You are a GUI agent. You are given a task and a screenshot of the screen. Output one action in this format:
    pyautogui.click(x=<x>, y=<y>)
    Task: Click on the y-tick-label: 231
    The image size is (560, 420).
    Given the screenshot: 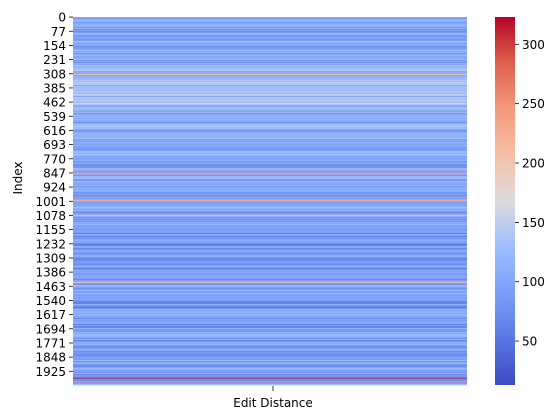 What is the action you would take?
    pyautogui.click(x=54, y=60)
    